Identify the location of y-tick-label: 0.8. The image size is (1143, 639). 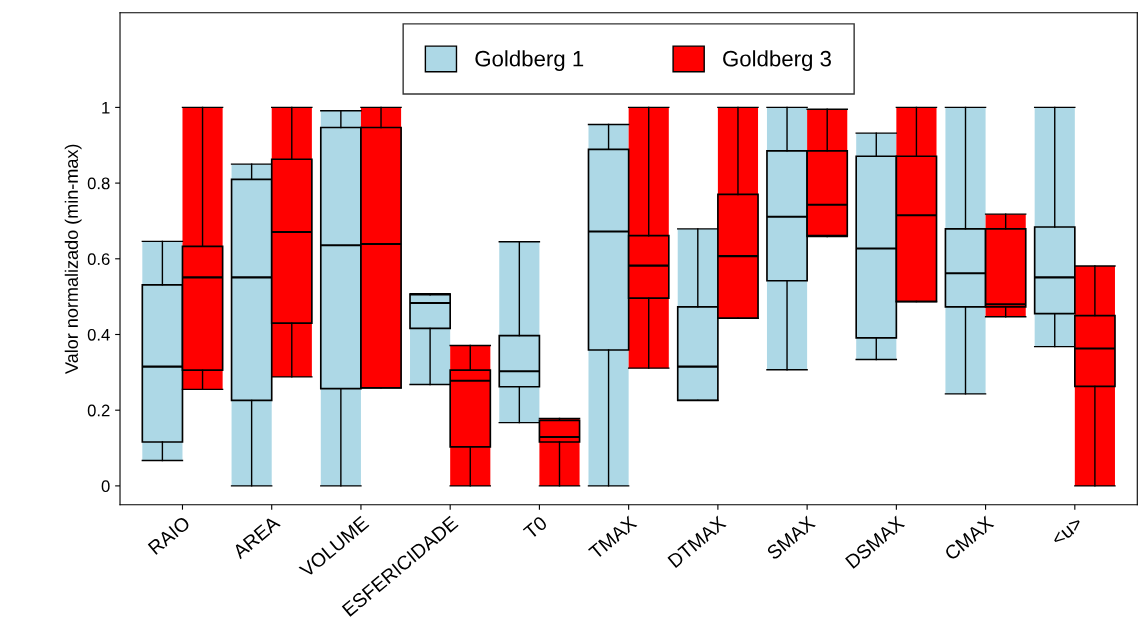
(98, 183).